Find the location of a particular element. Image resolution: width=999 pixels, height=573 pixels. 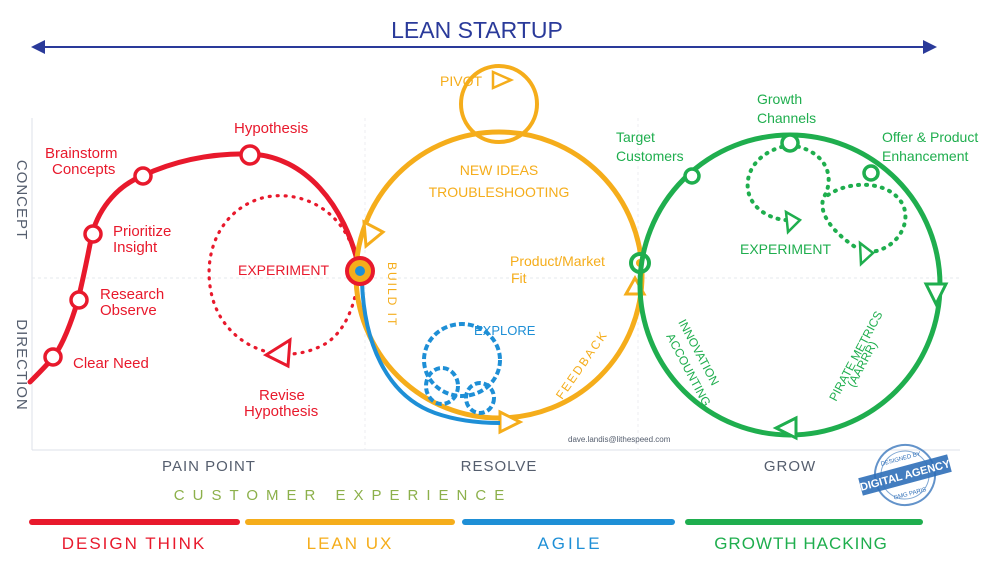

label-new-ideas: NEW IDEAS is located at coordinates (499, 170).